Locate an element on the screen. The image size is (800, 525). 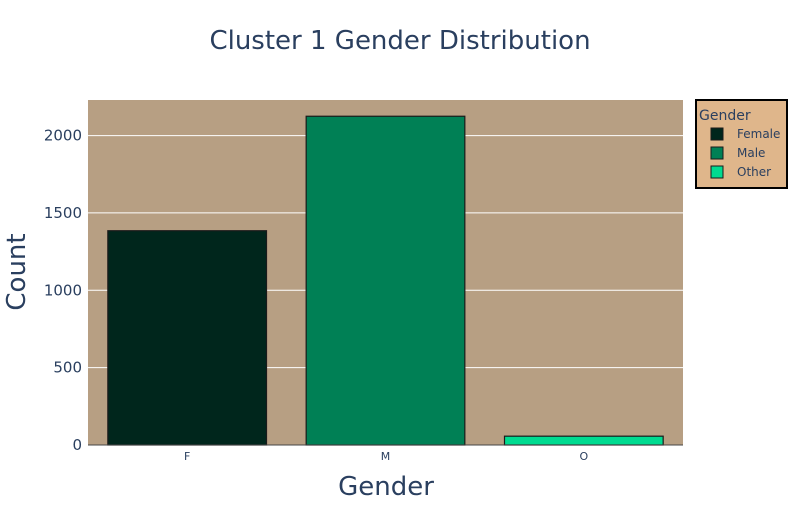
y-tick-label: 1000 is located at coordinates (63, 290).